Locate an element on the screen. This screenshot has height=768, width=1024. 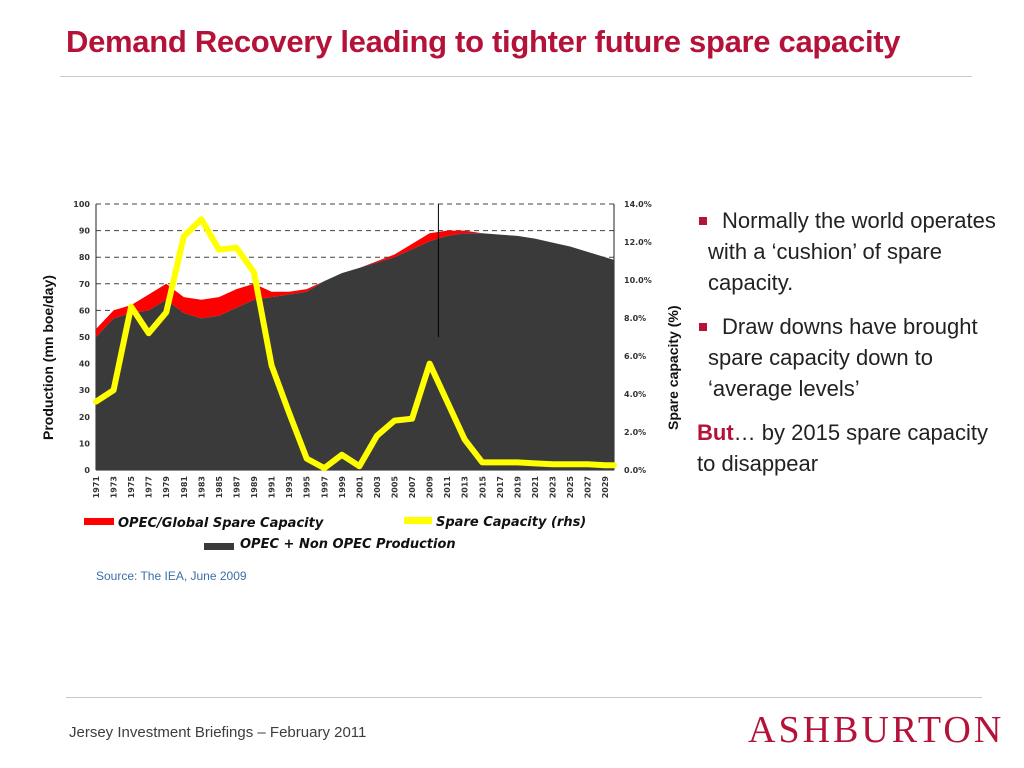
y-tick-label: 80 is located at coordinates (85, 257).